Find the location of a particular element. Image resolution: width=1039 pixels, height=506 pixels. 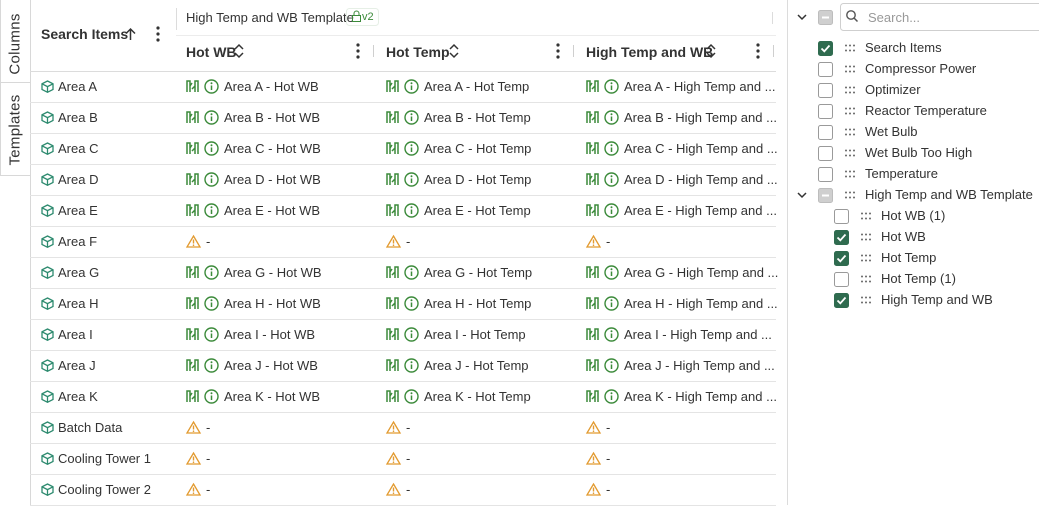

panel-item-label: Temperature is located at coordinates (901, 173).